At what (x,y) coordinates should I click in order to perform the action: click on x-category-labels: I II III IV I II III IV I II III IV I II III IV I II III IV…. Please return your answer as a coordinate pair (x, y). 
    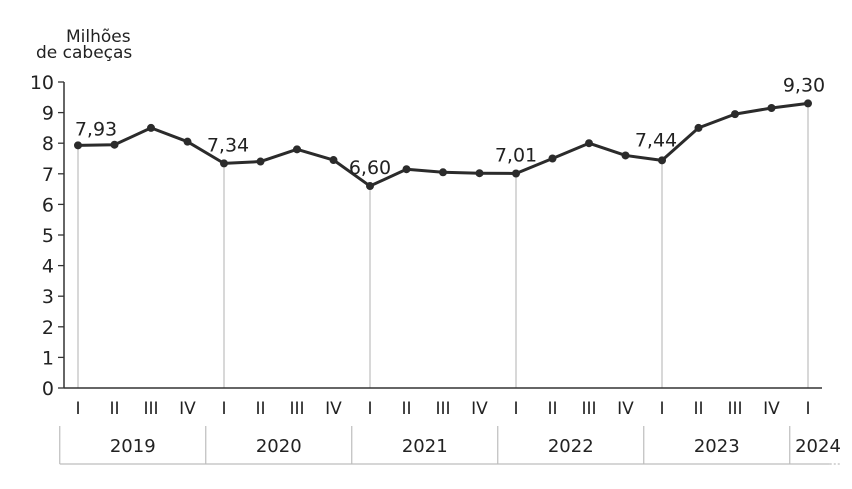
    Looking at the image, I should click on (442, 409).